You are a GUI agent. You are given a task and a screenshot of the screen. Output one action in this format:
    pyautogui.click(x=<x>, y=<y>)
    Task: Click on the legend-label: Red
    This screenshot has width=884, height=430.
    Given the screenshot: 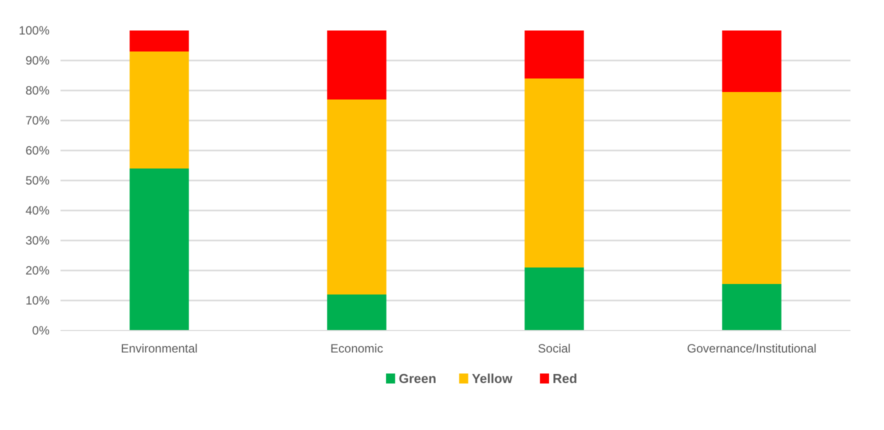 What is the action you would take?
    pyautogui.click(x=565, y=378)
    